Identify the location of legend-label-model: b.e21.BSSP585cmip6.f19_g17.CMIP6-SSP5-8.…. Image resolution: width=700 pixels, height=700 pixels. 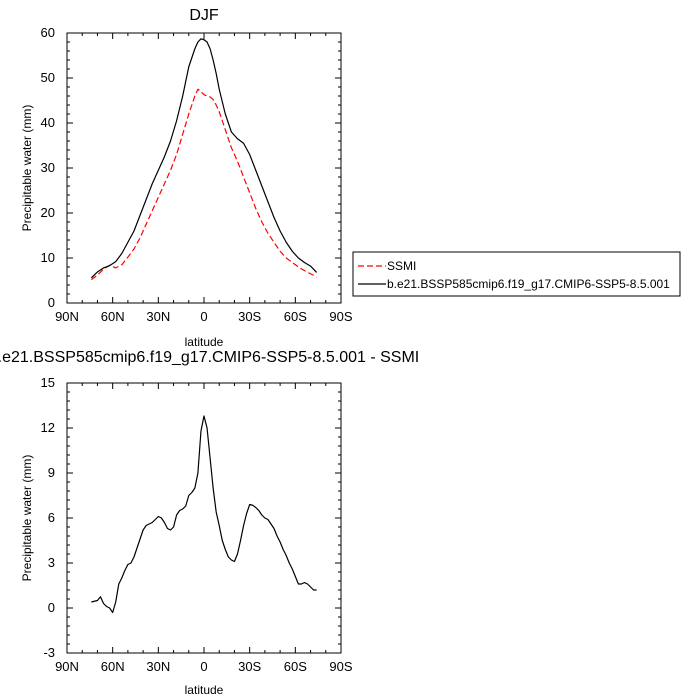
(528, 284).